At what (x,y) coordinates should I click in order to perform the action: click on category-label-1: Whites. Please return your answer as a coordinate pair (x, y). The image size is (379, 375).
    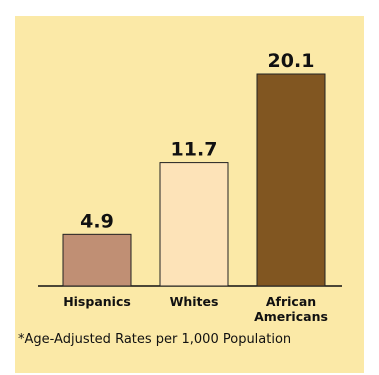
    Looking at the image, I should click on (194, 301).